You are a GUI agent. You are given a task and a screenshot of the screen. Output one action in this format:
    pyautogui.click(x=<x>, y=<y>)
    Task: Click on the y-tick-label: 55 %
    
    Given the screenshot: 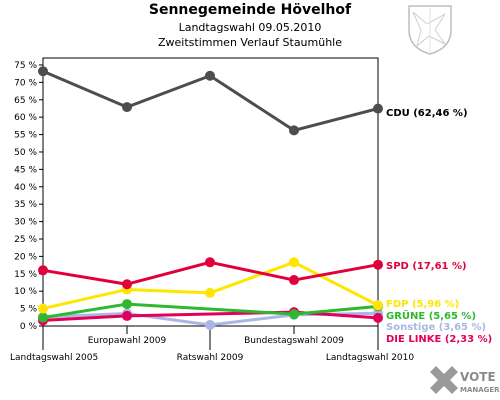 What is the action you would take?
    pyautogui.click(x=25, y=136)
    